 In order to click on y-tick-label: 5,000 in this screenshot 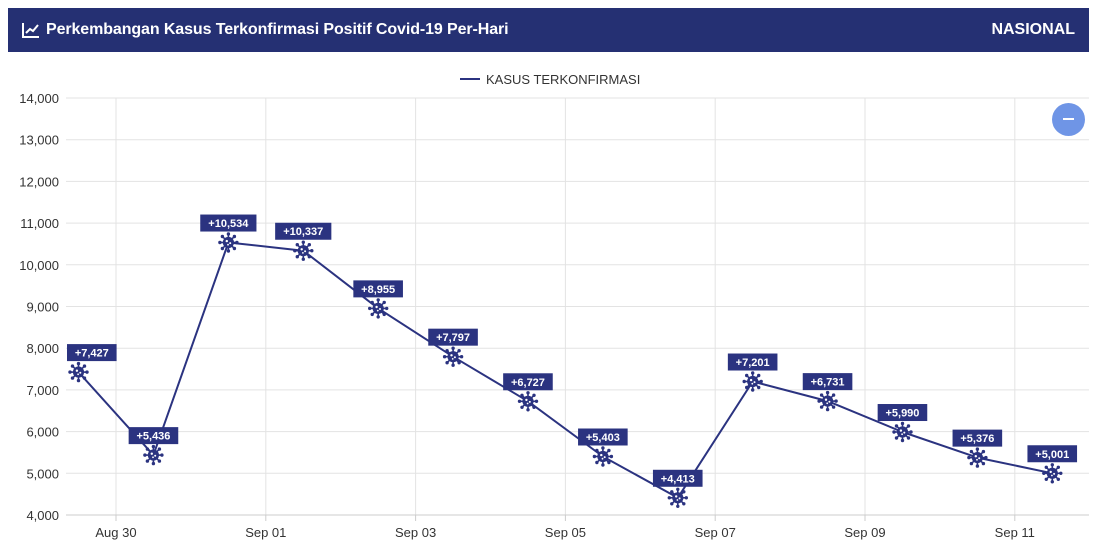, I will do `click(42, 473)`.